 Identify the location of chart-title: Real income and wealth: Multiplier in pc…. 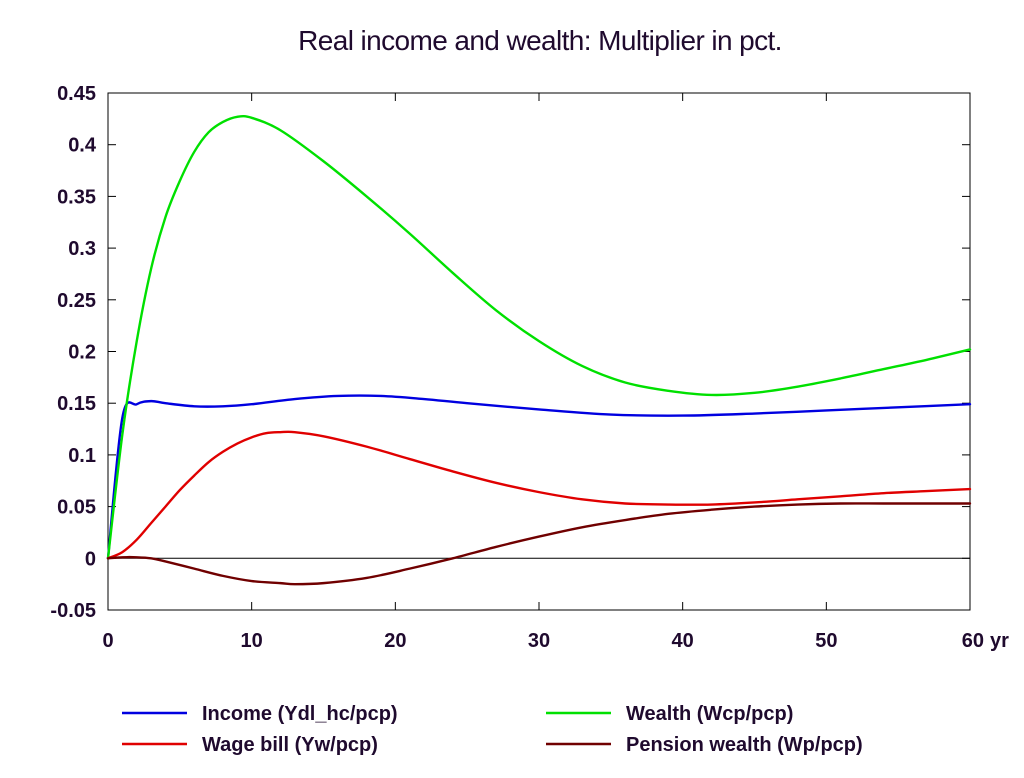
(540, 40).